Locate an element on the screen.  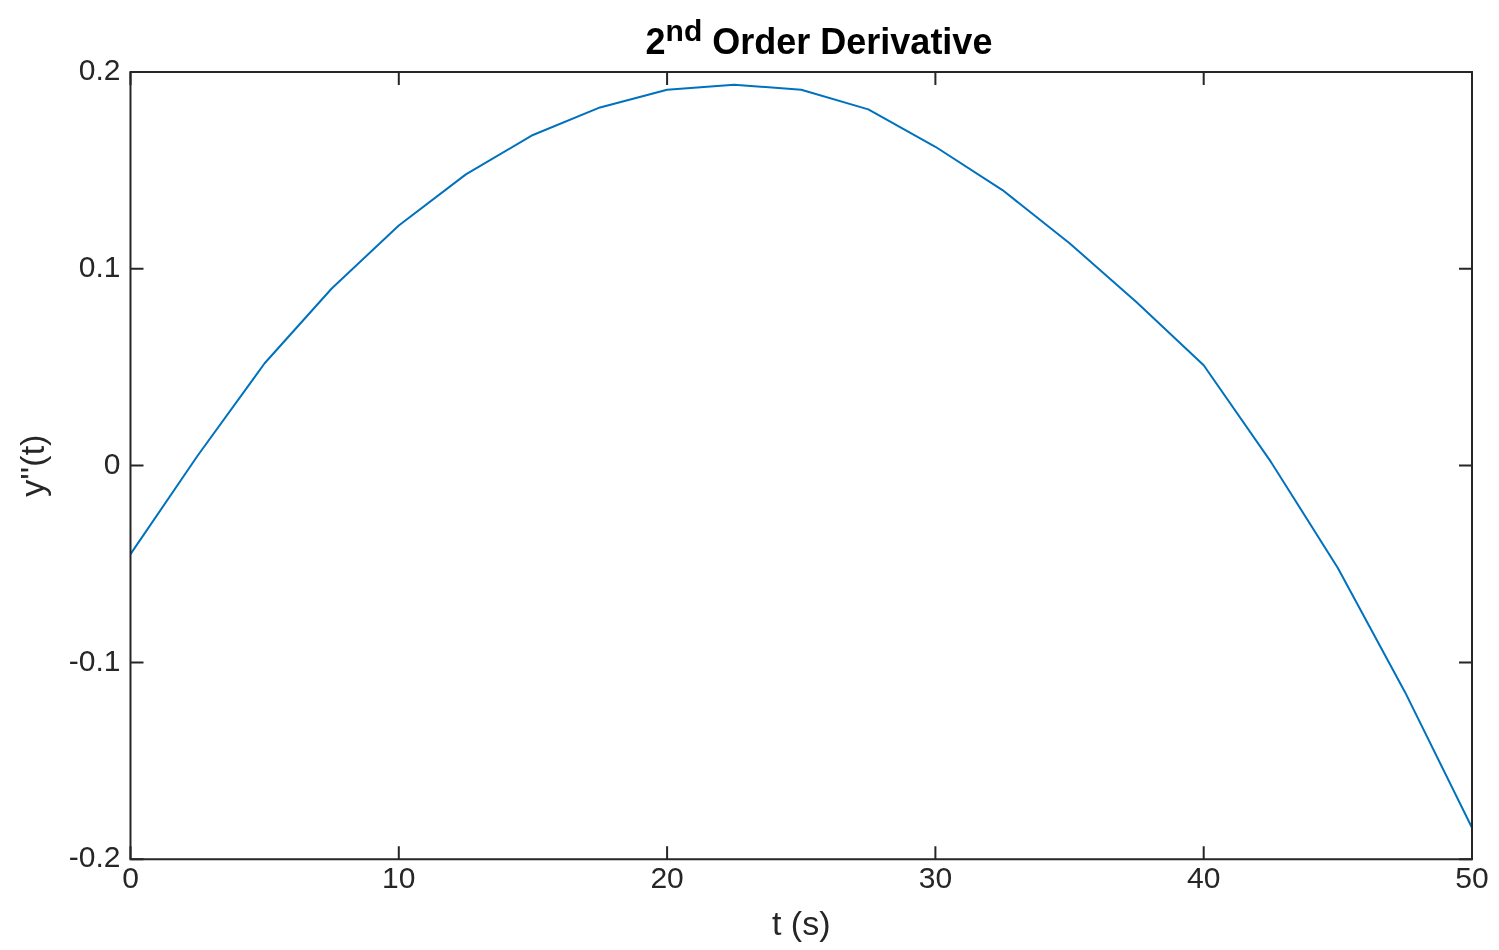
x-tick-label: 40 is located at coordinates (1204, 878).